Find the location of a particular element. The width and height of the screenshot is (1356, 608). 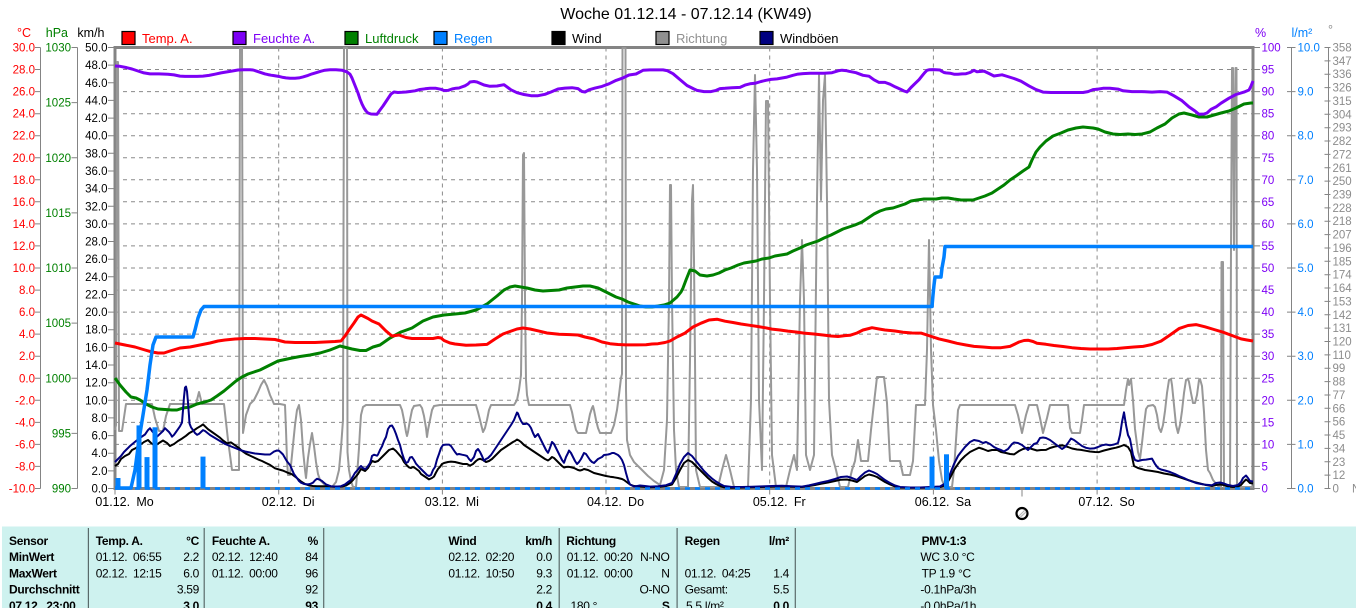

svg-text: 14.0 is located at coordinates (24, 225).